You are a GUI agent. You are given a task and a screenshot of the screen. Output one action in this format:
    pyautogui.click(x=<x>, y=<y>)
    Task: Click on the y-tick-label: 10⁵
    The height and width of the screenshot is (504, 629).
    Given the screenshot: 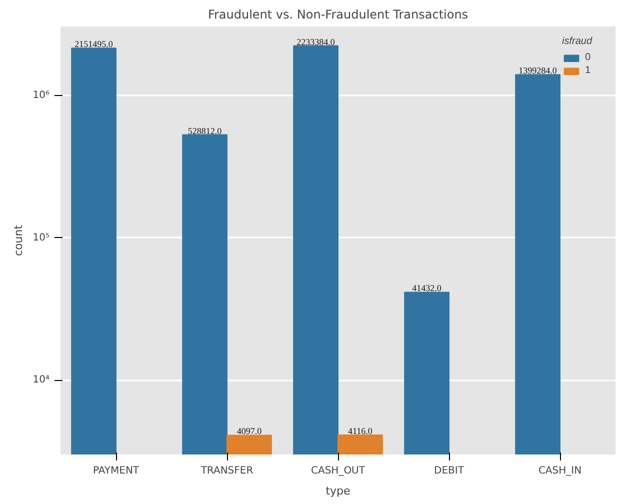 What is the action you would take?
    pyautogui.click(x=41, y=238)
    